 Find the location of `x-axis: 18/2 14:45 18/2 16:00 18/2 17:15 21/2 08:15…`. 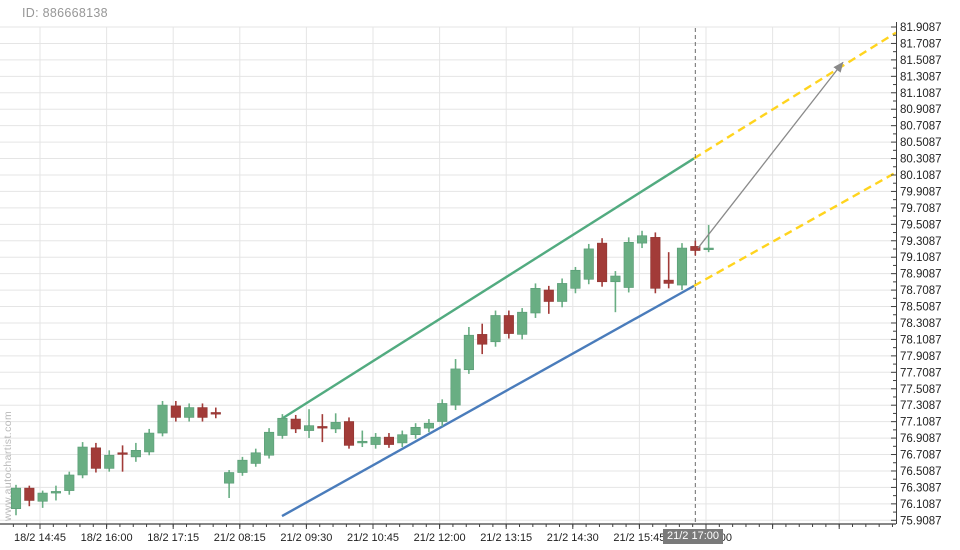

x-axis: 18/2 14:45 18/2 16:00 18/2 17:15 21/2 08:15… is located at coordinates (452, 534).